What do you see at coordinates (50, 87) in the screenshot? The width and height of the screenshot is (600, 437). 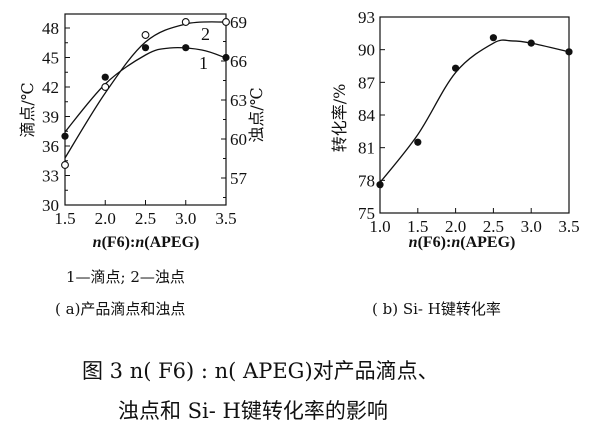 I see `svg-text: 42` at bounding box center [50, 87].